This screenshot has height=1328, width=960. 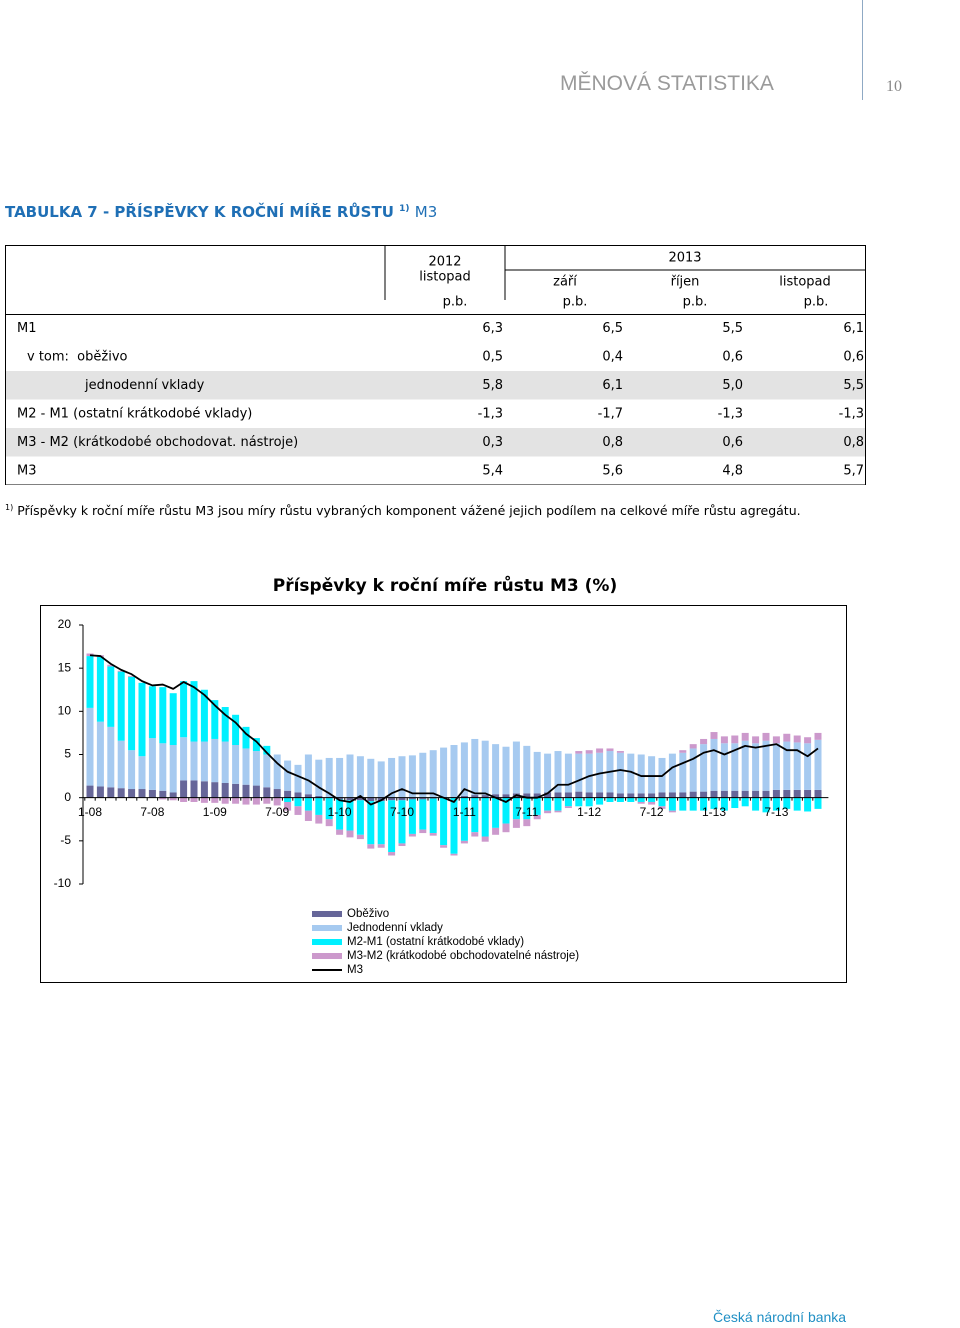 What do you see at coordinates (63, 883) in the screenshot?
I see `y-tick-label: -10` at bounding box center [63, 883].